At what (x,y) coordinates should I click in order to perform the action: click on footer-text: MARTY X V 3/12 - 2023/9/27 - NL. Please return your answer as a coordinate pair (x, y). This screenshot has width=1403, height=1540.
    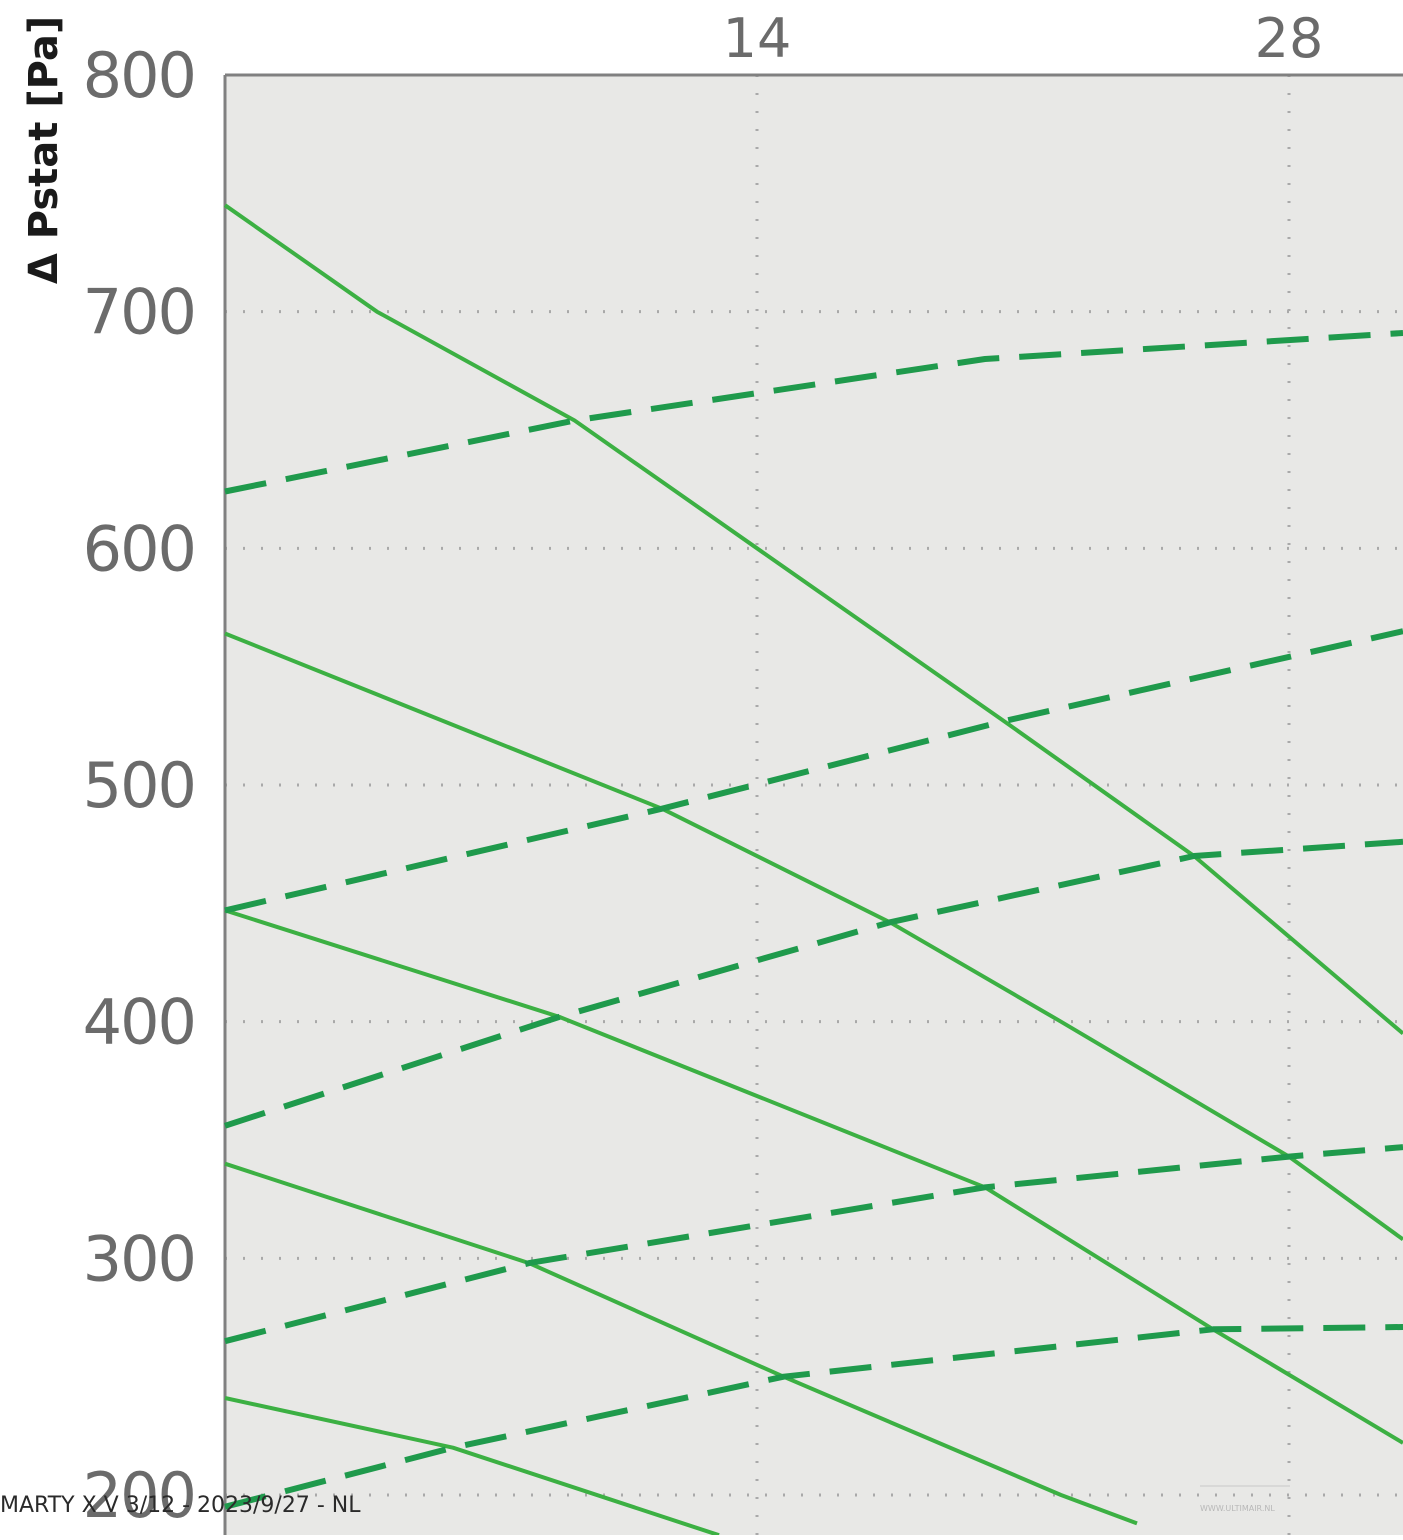
    Looking at the image, I should click on (180, 1505).